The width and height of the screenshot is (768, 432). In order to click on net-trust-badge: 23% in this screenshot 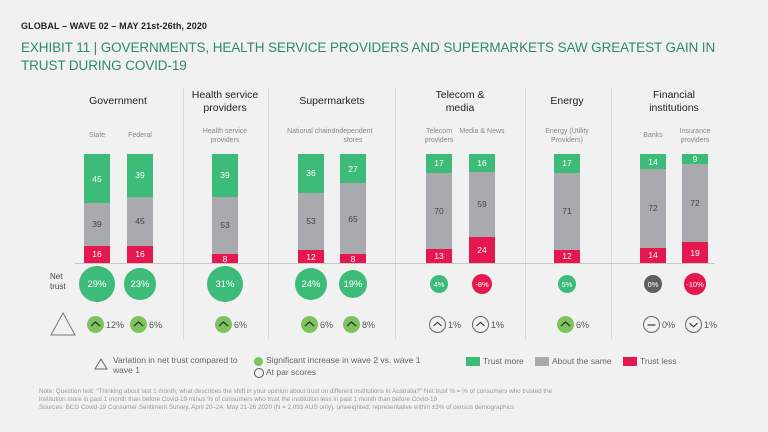, I will do `click(140, 284)`.